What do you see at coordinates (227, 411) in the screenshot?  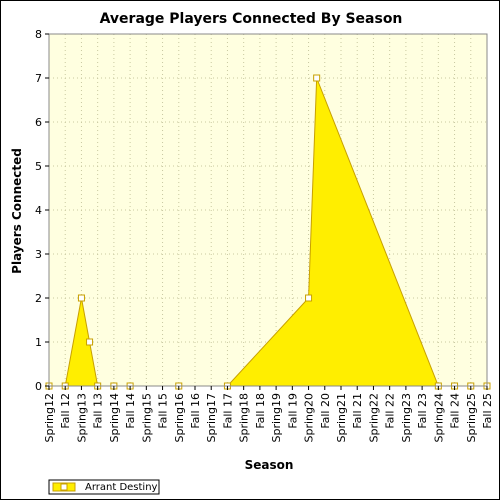 I see `x-tick-label: Fall 17` at bounding box center [227, 411].